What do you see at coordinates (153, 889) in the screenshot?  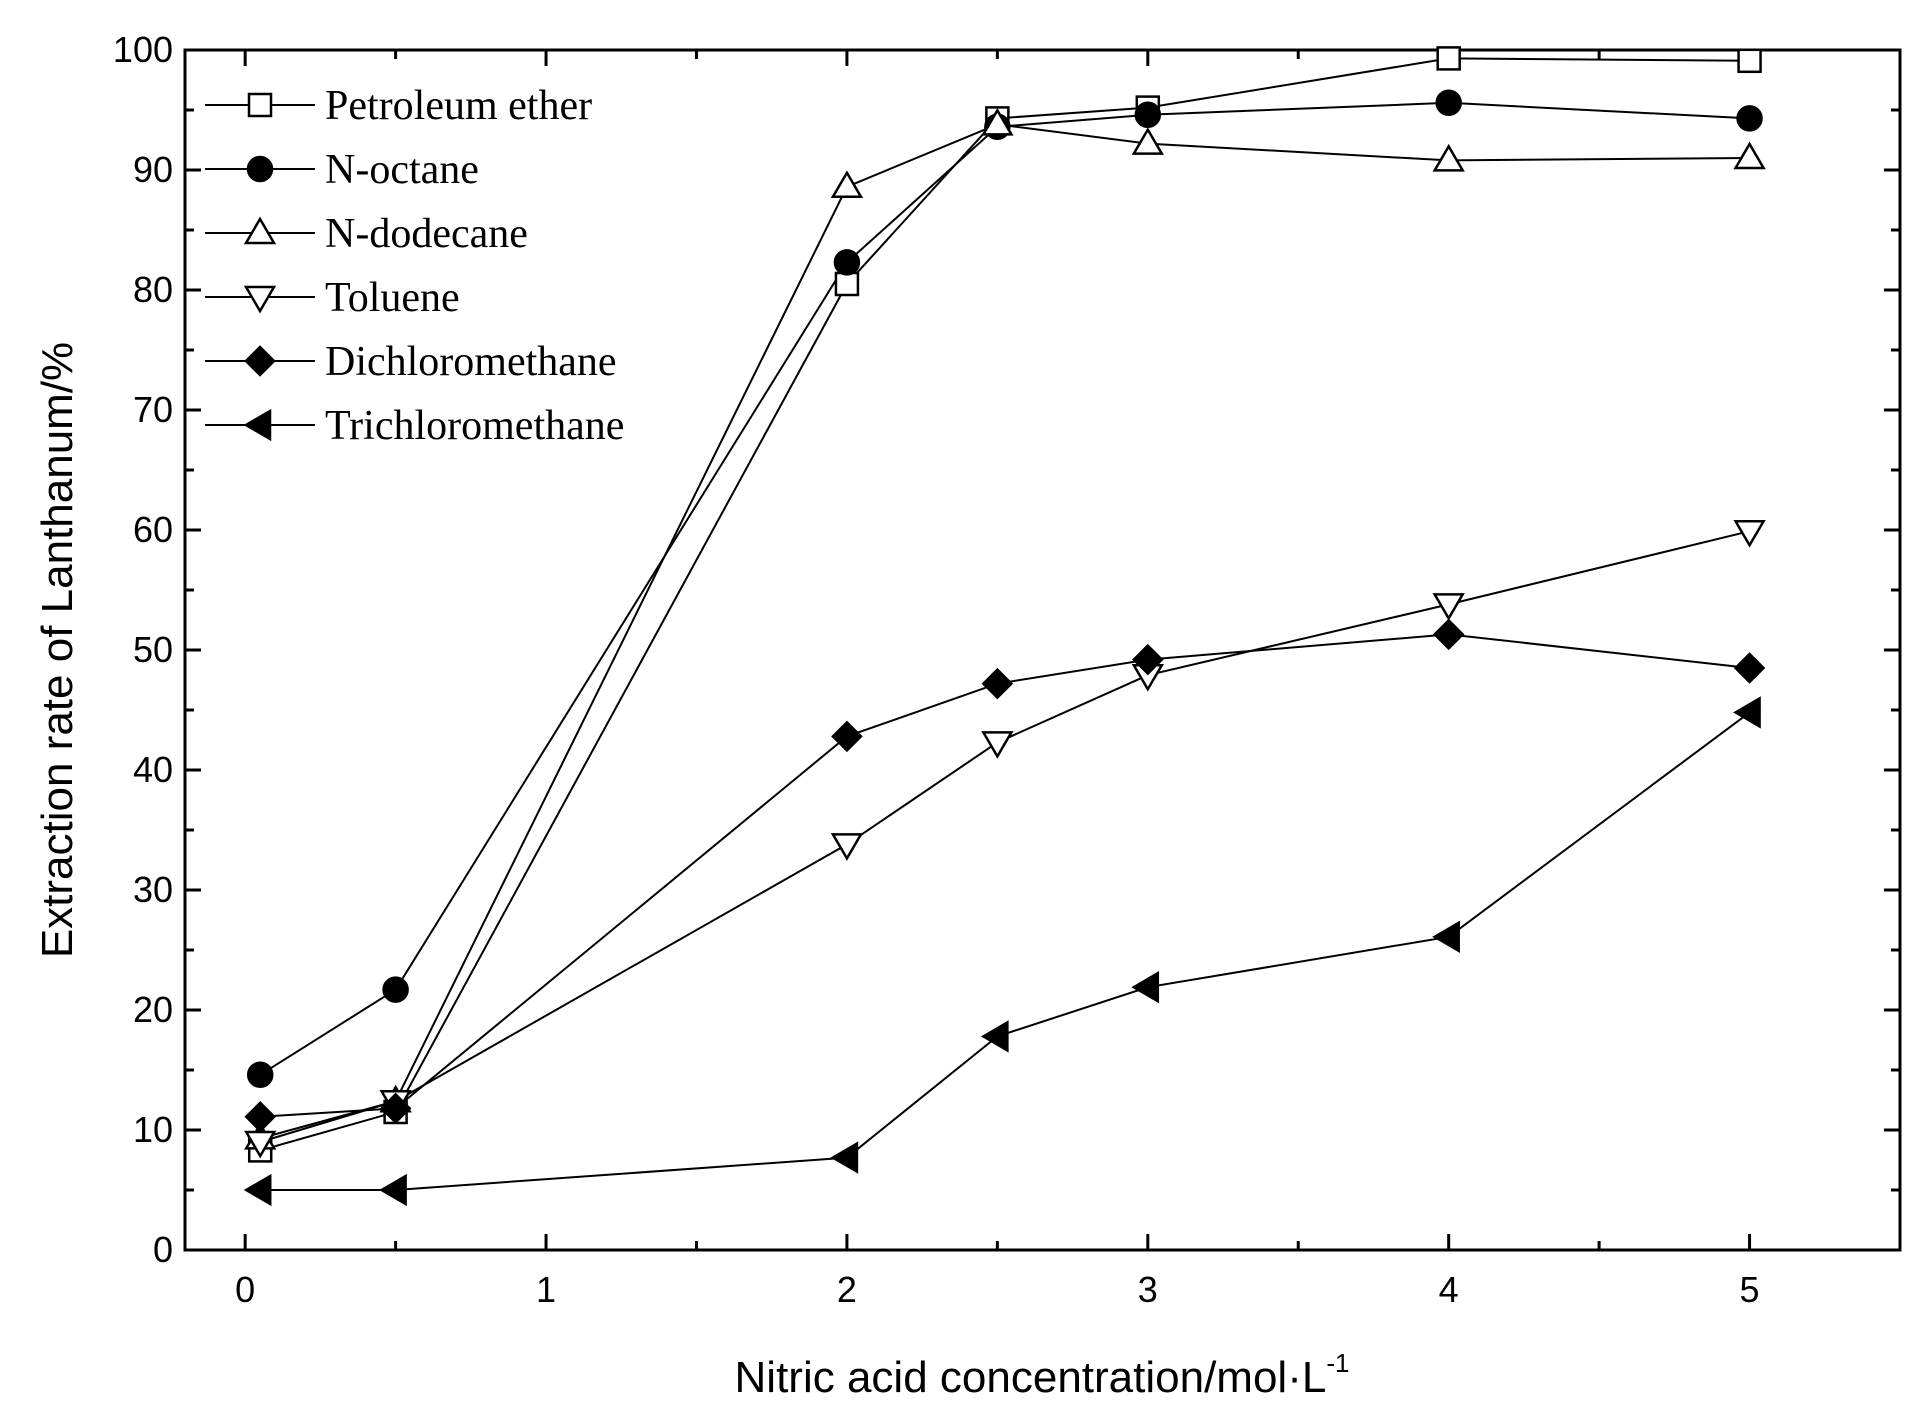 I see `y-tick-label: 30` at bounding box center [153, 889].